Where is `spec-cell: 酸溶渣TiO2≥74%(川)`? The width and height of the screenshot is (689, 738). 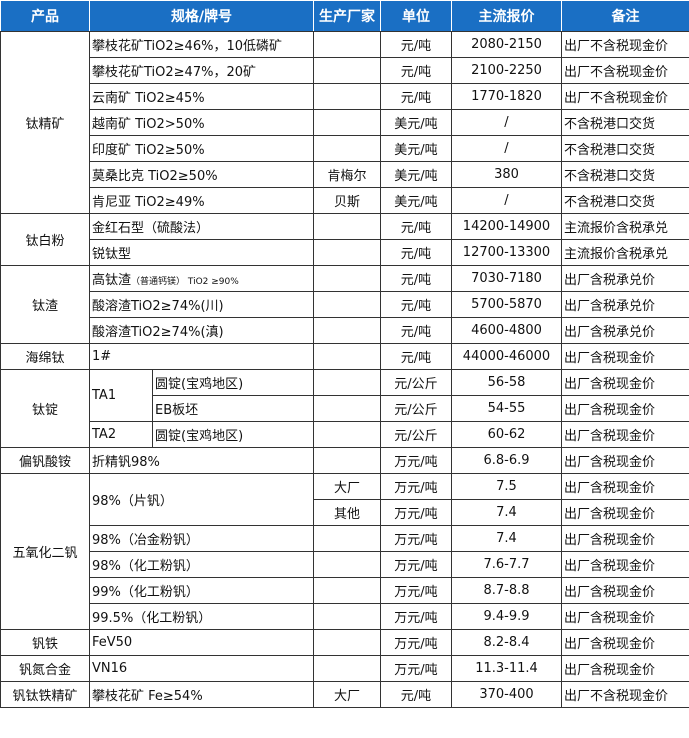 spec-cell: 酸溶渣TiO2≥74%(川) is located at coordinates (201, 304).